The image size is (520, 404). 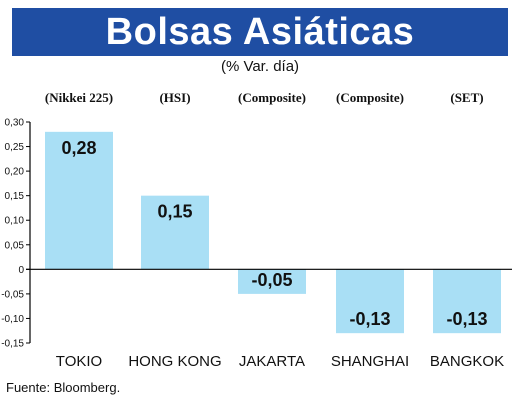 I want to click on category-label: TOKIO, so click(x=79, y=361).